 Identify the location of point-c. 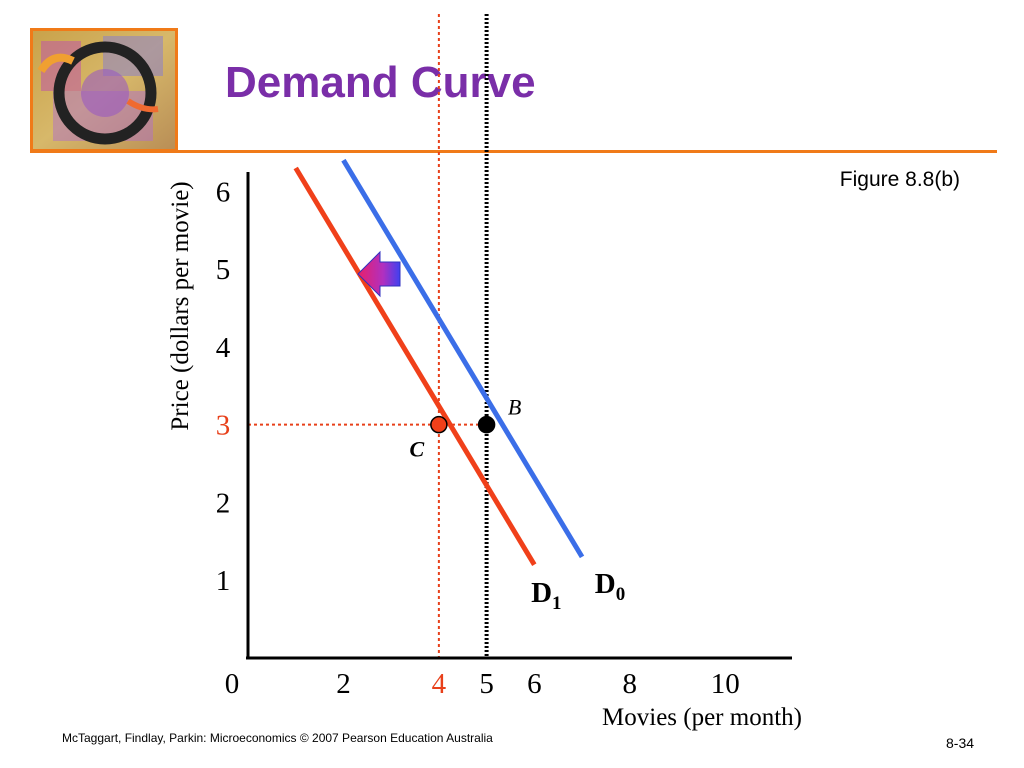
(439, 424).